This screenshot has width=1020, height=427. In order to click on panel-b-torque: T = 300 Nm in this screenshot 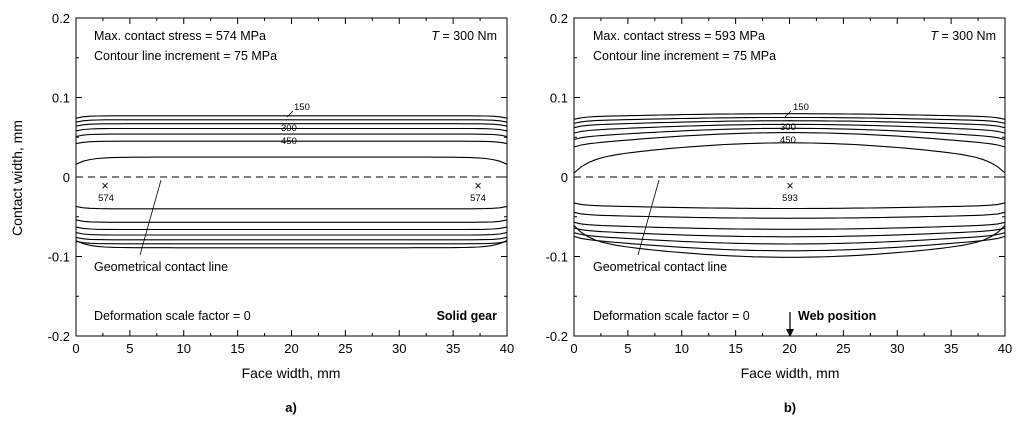, I will do `click(963, 36)`.